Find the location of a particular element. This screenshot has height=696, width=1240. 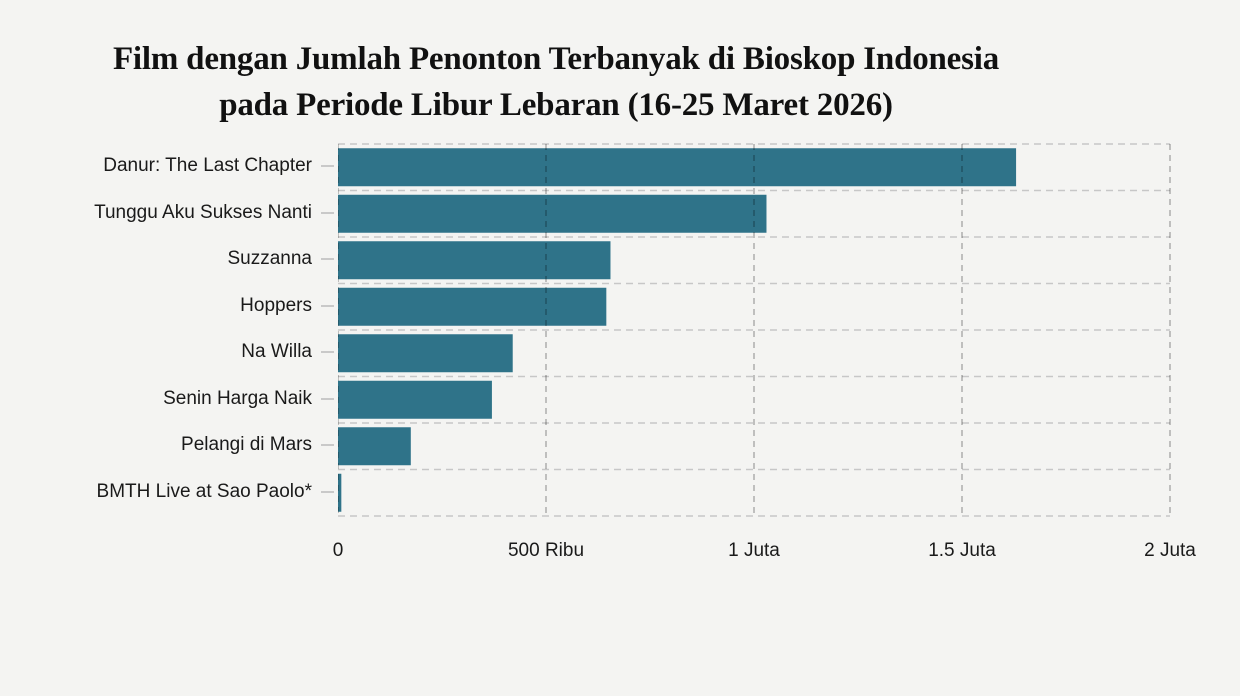

category-label: Hoppers is located at coordinates (276, 305).